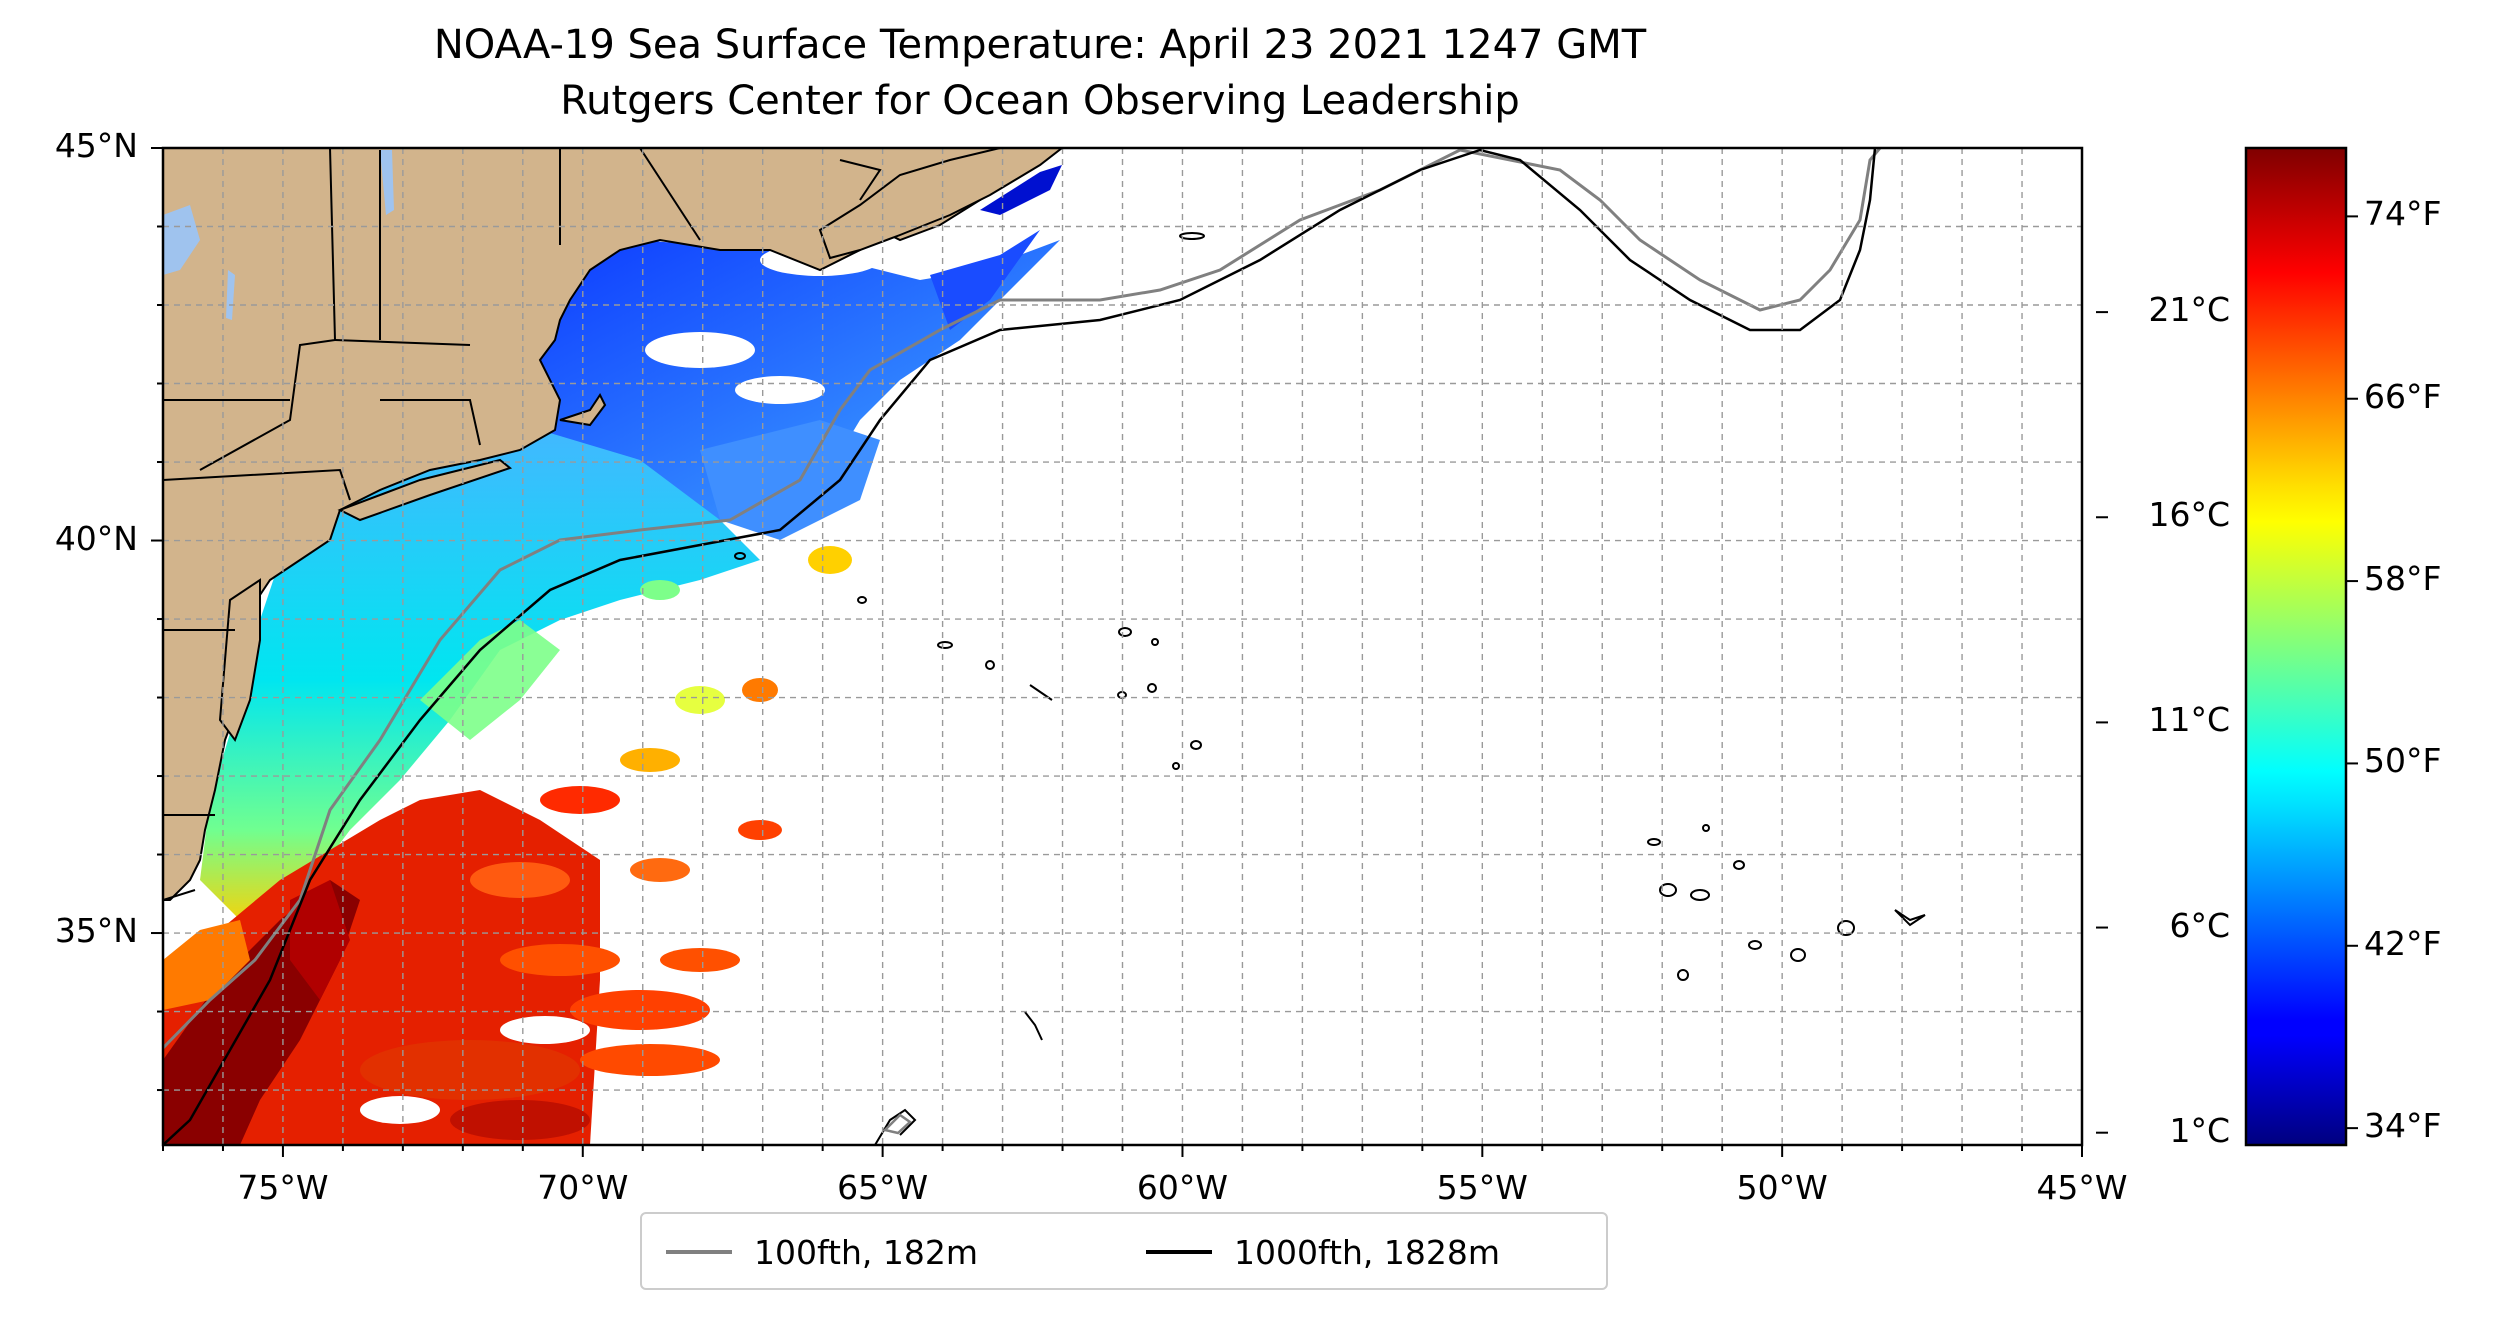 This screenshot has width=2502, height=1318. What do you see at coordinates (239, 660) in the screenshot?
I see `delmarva-land` at bounding box center [239, 660].